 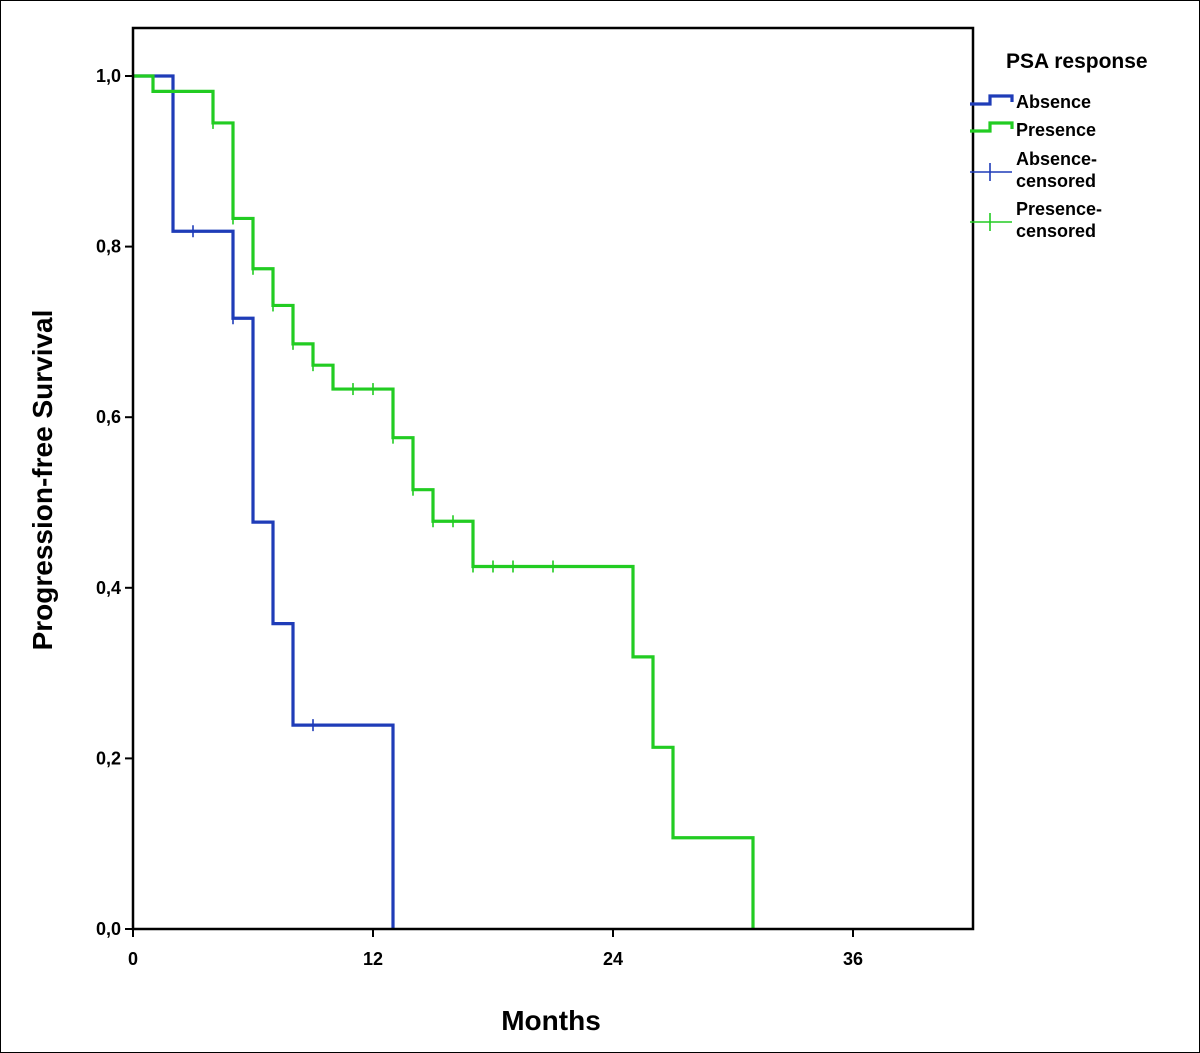 I want to click on y-tick-label: 0,6, so click(x=108, y=417).